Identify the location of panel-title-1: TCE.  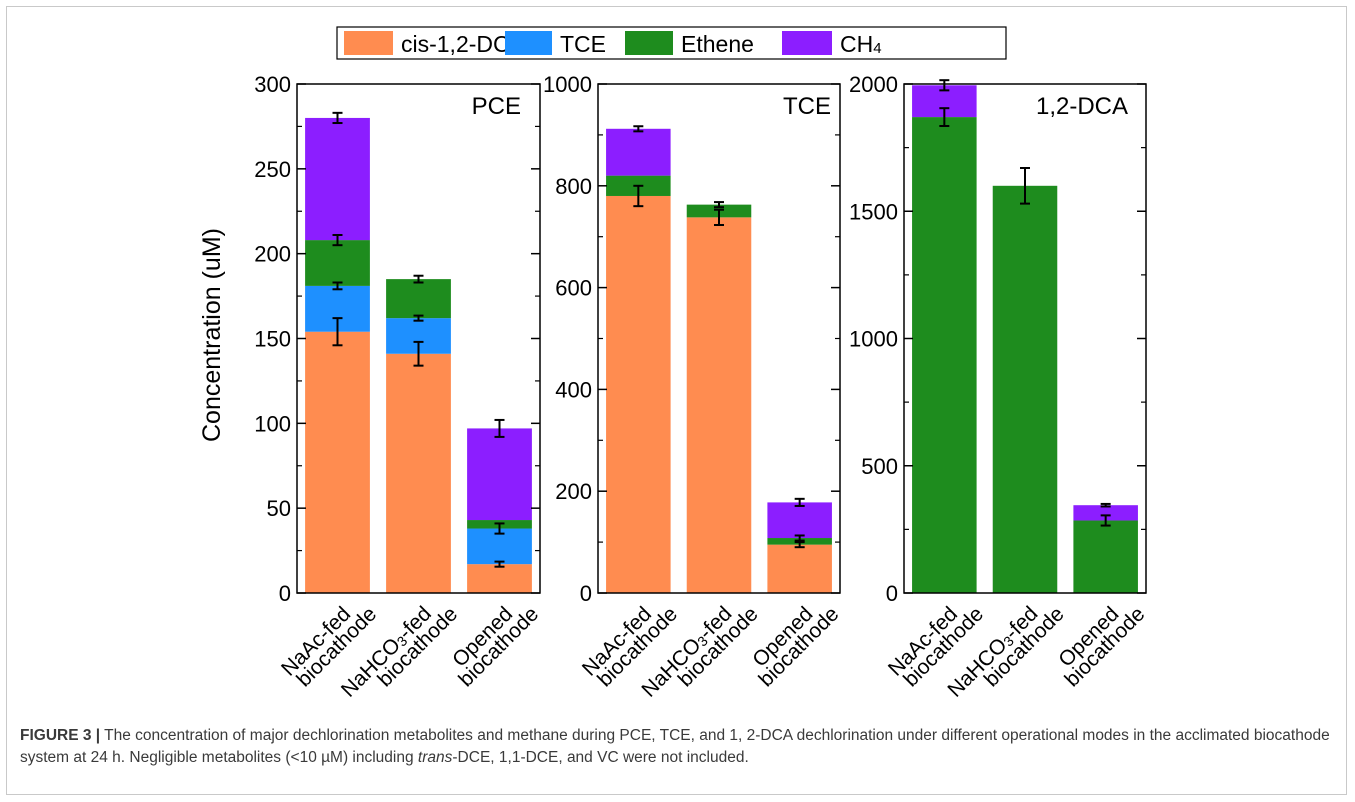
(807, 106).